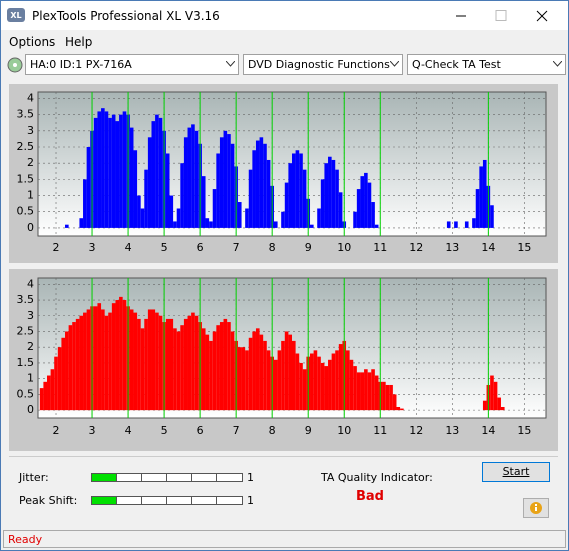 The width and height of the screenshot is (569, 551). I want to click on results-panel, so click(283, 491).